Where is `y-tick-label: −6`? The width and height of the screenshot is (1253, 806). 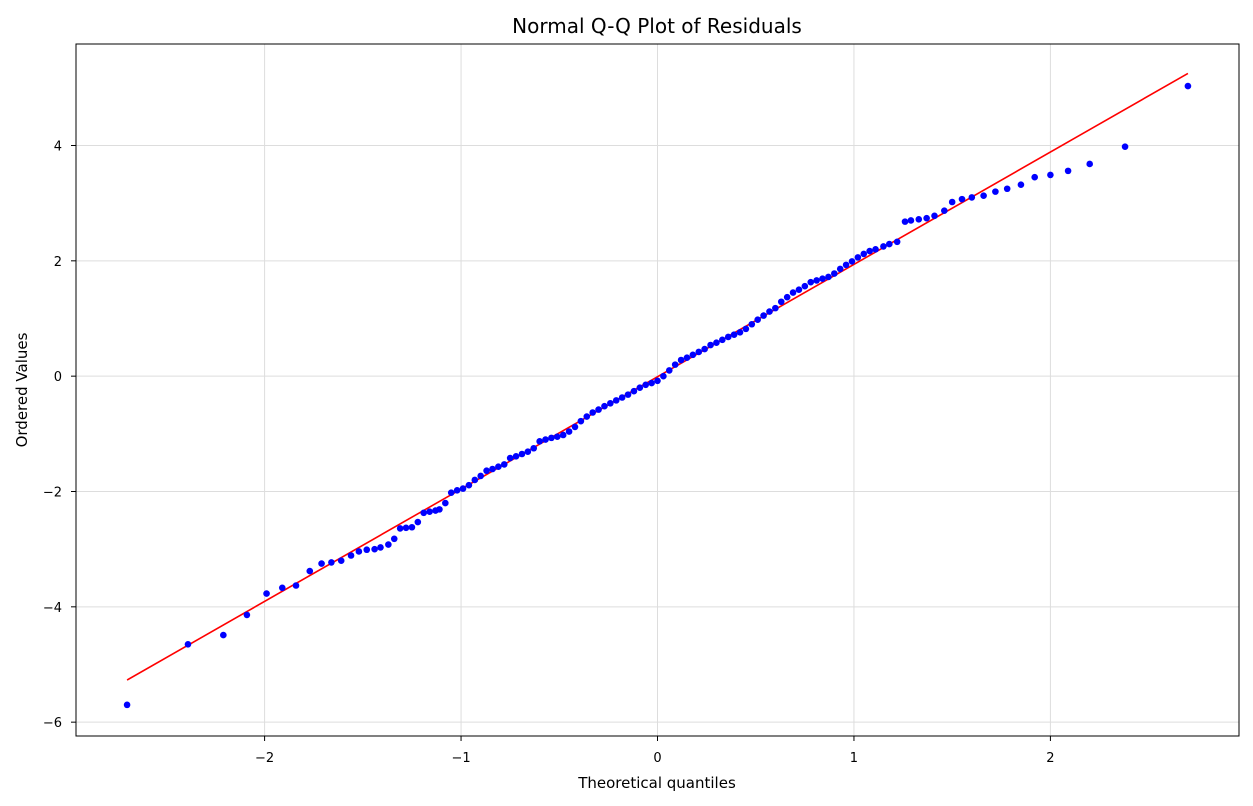
y-tick-label: −6 is located at coordinates (52, 723).